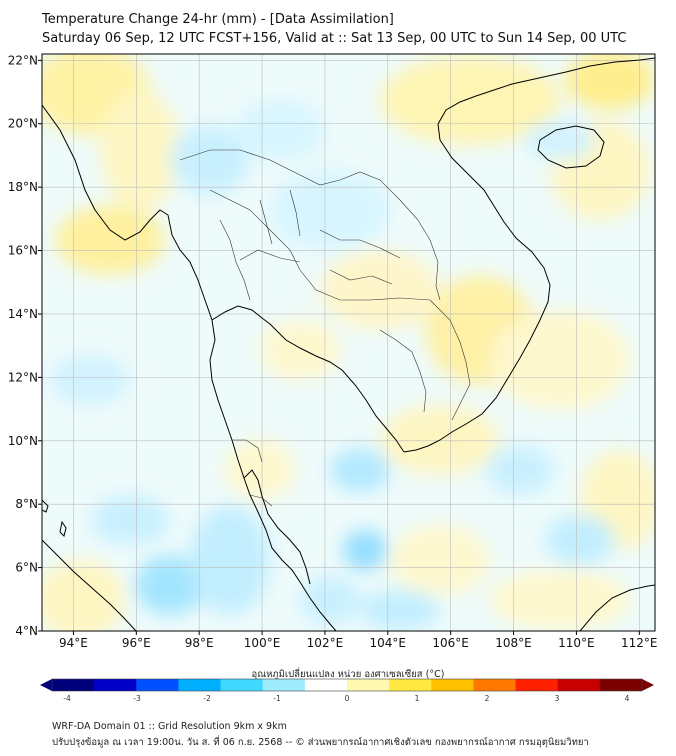  What do you see at coordinates (26, 504) in the screenshot?
I see `lat-tick-label: 8°N` at bounding box center [26, 504].